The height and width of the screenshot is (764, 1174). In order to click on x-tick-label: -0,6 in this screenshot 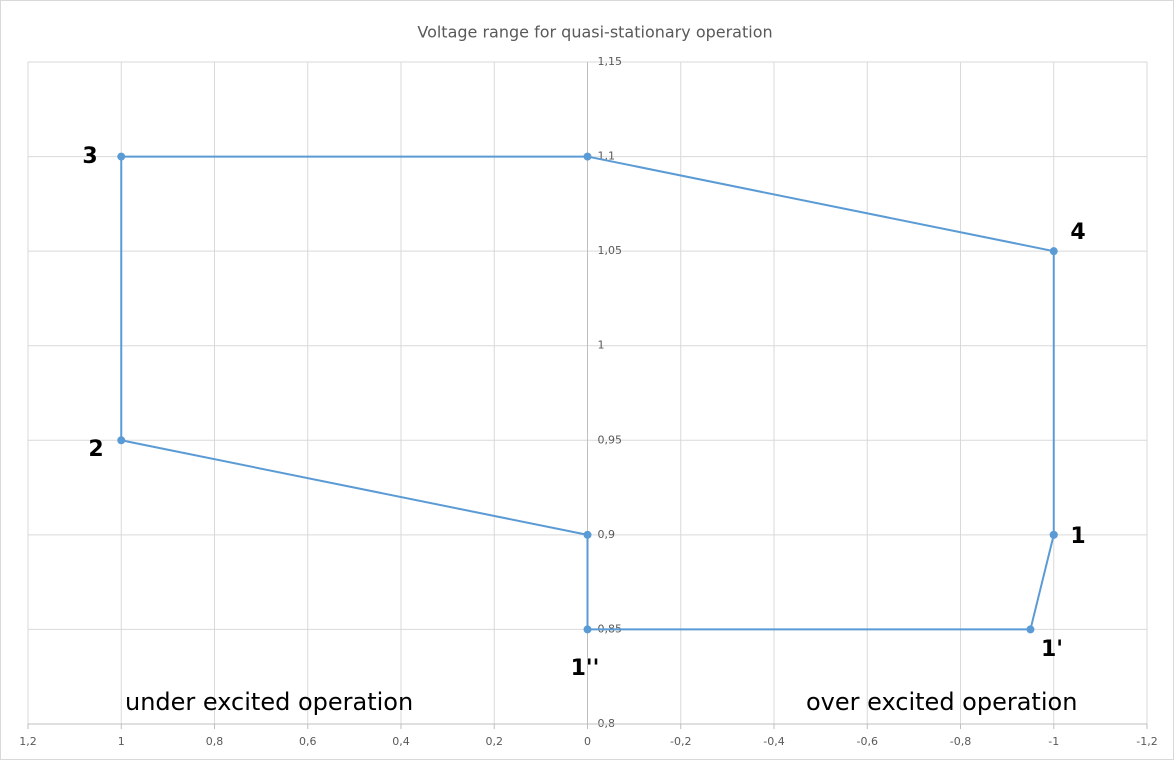, I will do `click(867, 741)`.